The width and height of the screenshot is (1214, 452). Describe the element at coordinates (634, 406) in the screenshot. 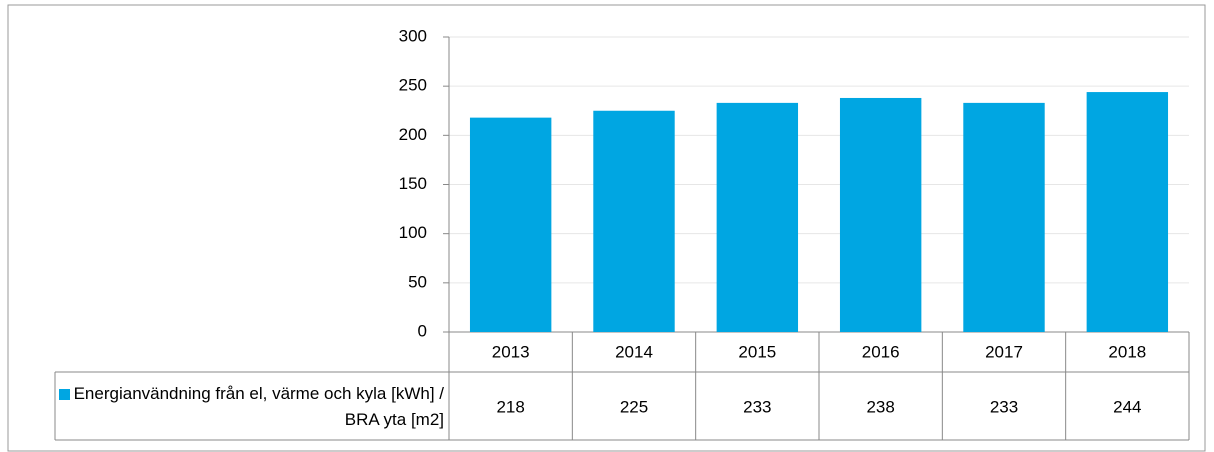

I see `table-value: 225` at that location.